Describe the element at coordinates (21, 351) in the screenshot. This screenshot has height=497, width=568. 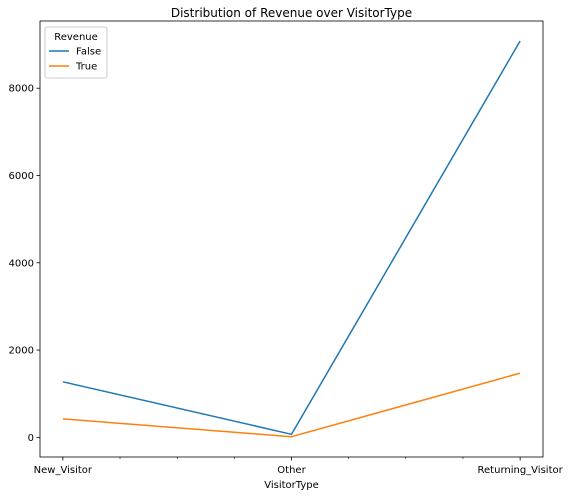
I see `y-tick-label: 2000` at that location.